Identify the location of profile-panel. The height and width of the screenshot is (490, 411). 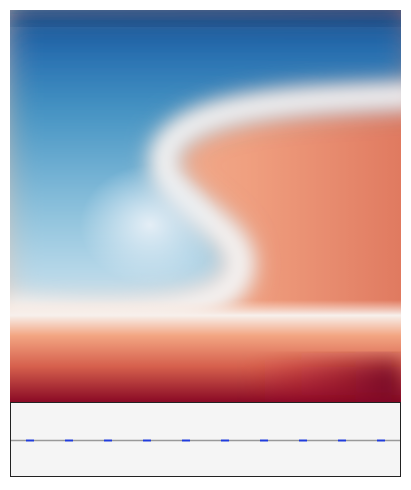
(205, 439).